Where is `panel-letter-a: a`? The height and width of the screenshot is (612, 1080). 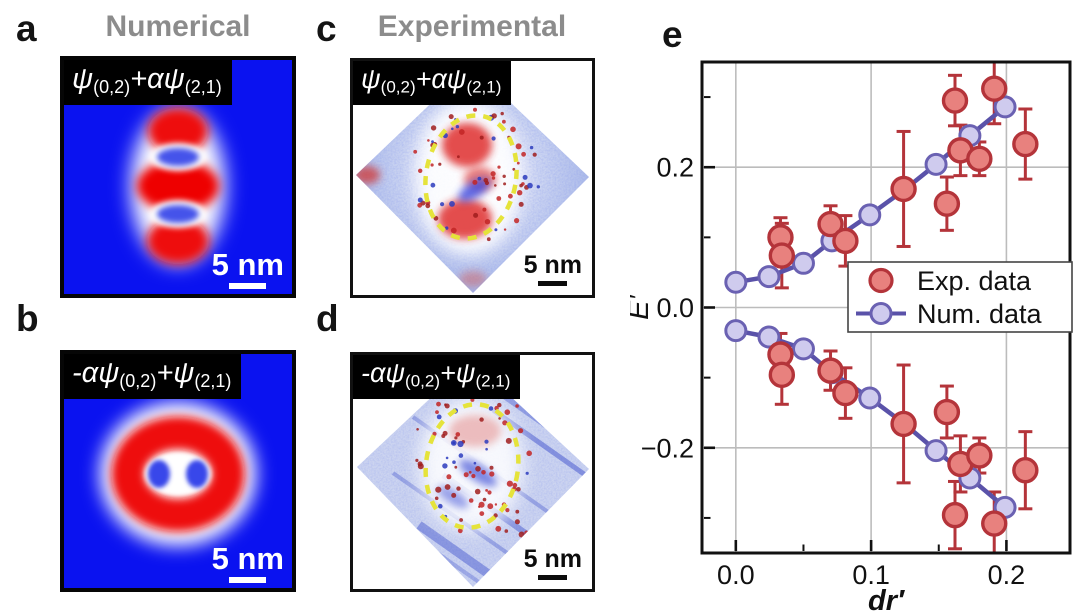 panel-letter-a: a is located at coordinates (26, 28).